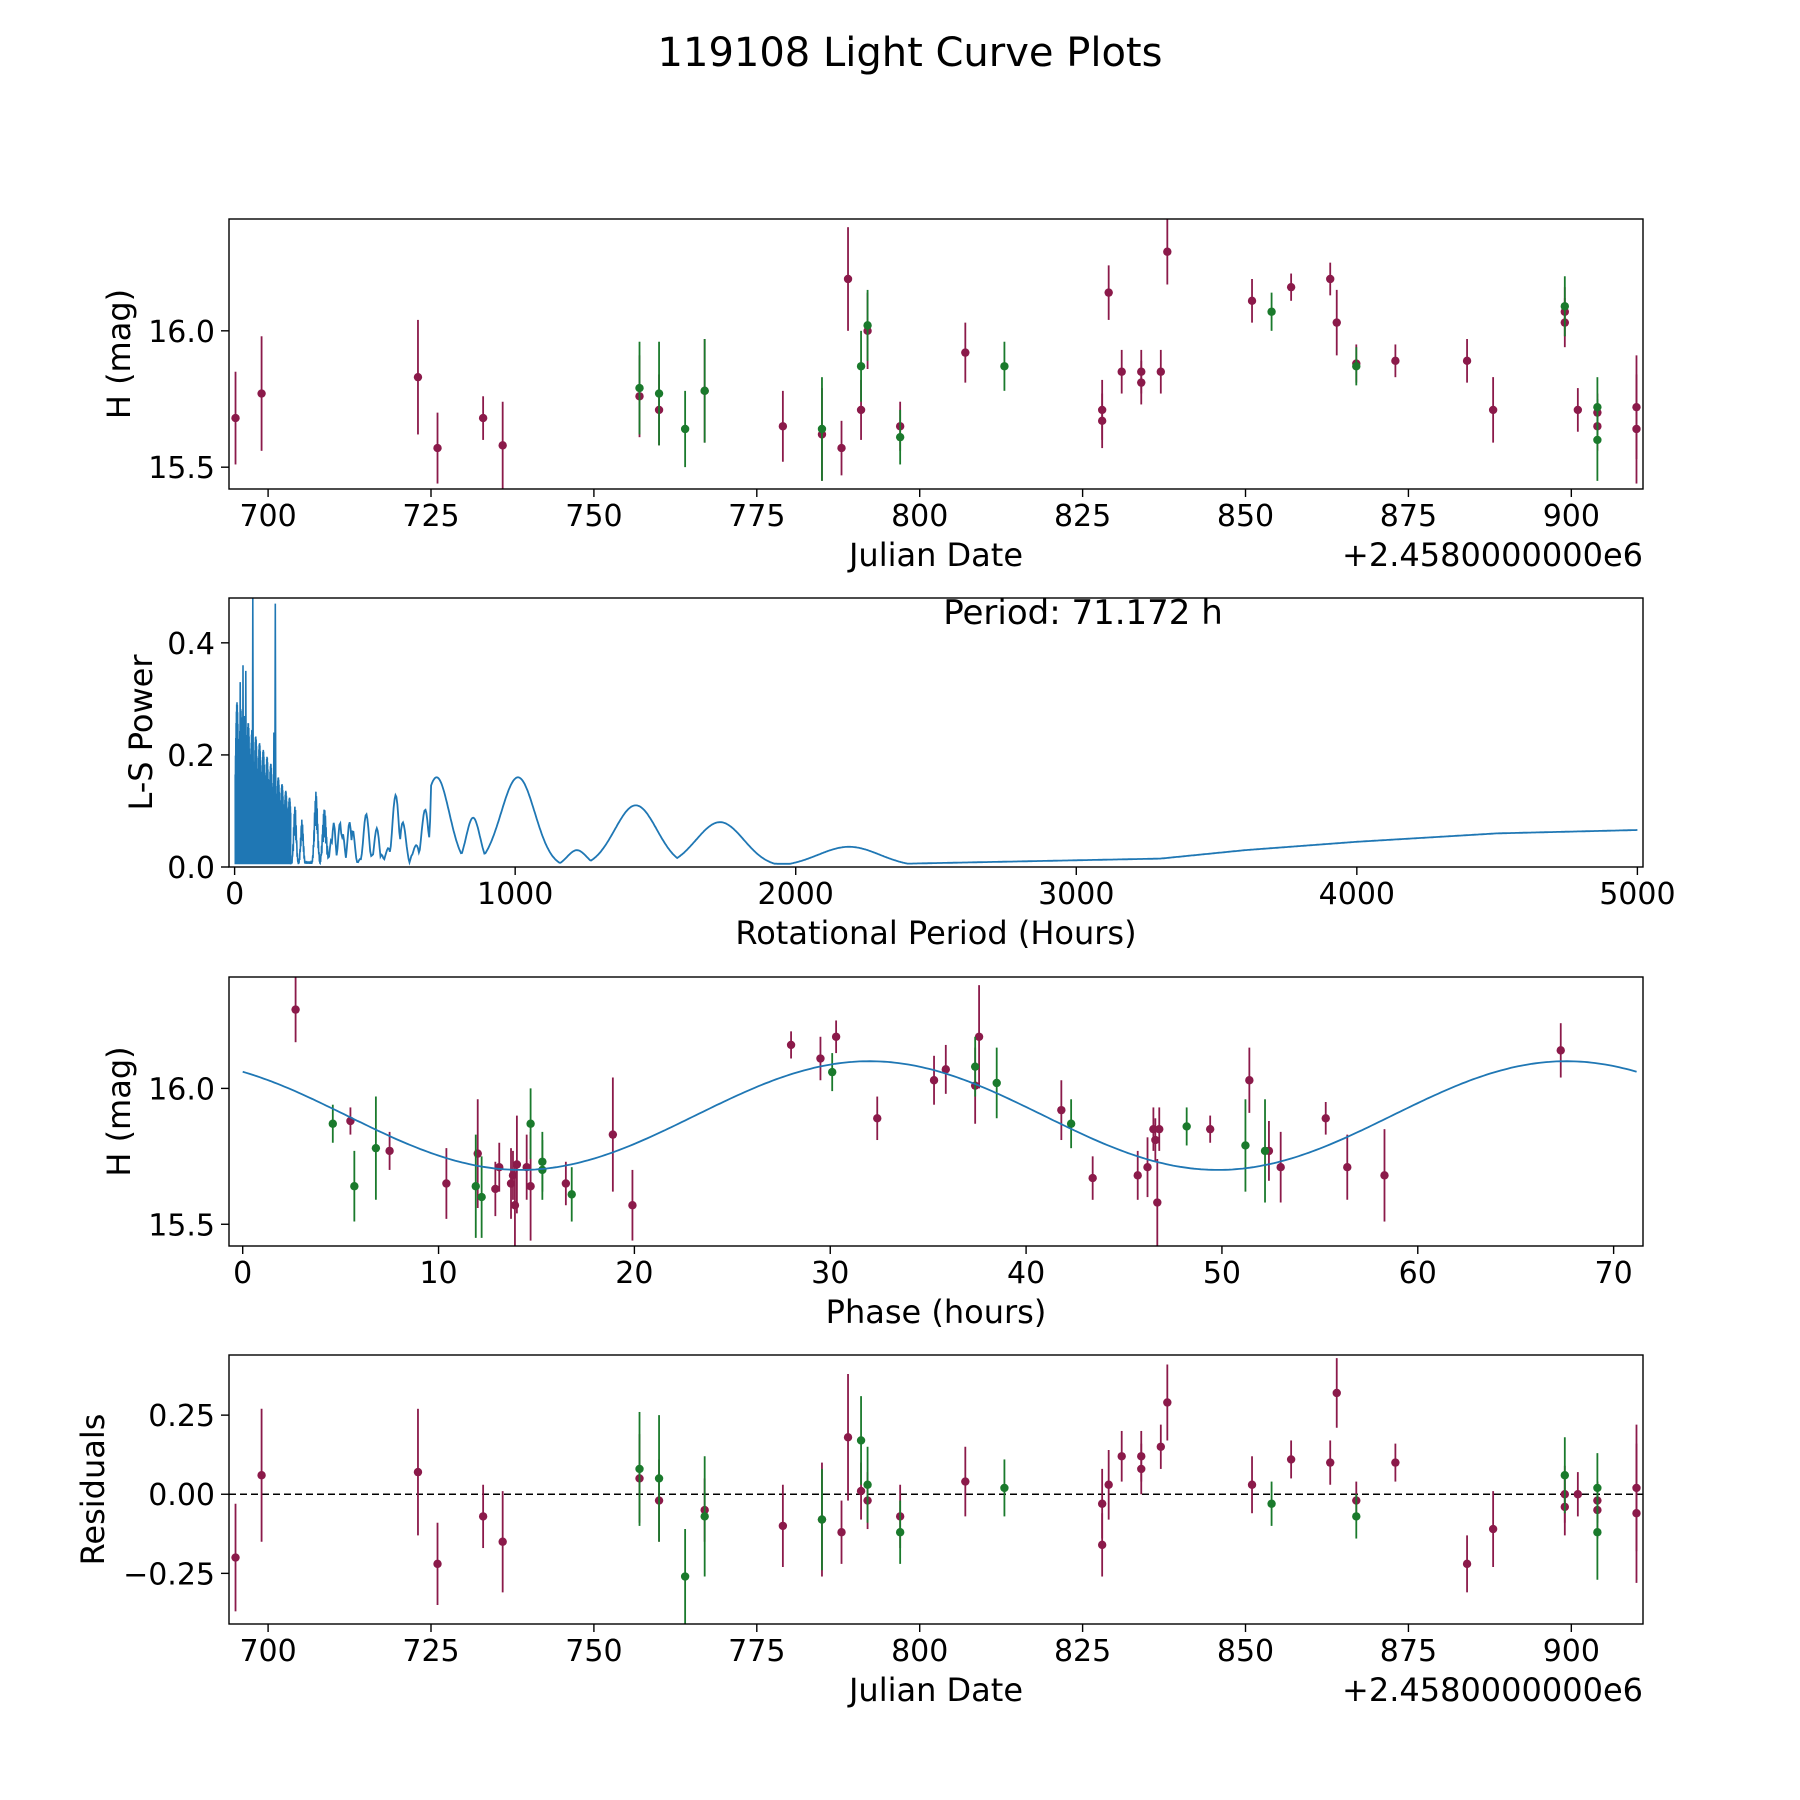 The height and width of the screenshot is (1800, 1800). Describe the element at coordinates (1418, 1273) in the screenshot. I see `x-tick-label: 60` at that location.